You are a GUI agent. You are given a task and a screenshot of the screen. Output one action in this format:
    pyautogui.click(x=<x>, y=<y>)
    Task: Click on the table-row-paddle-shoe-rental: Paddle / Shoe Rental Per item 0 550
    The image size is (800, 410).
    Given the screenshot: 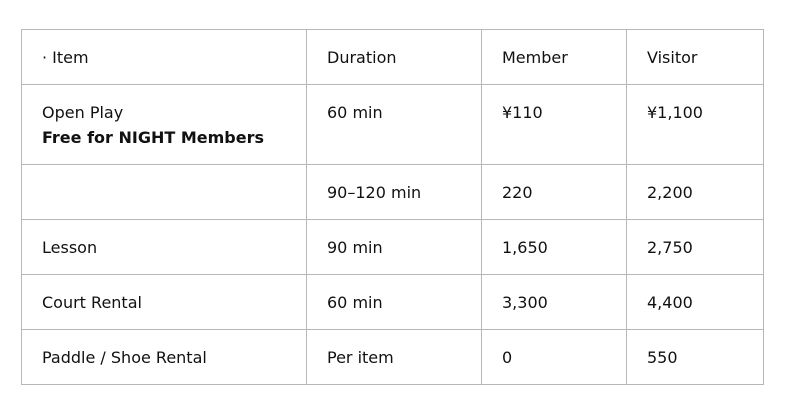 What is the action you would take?
    pyautogui.click(x=392, y=357)
    